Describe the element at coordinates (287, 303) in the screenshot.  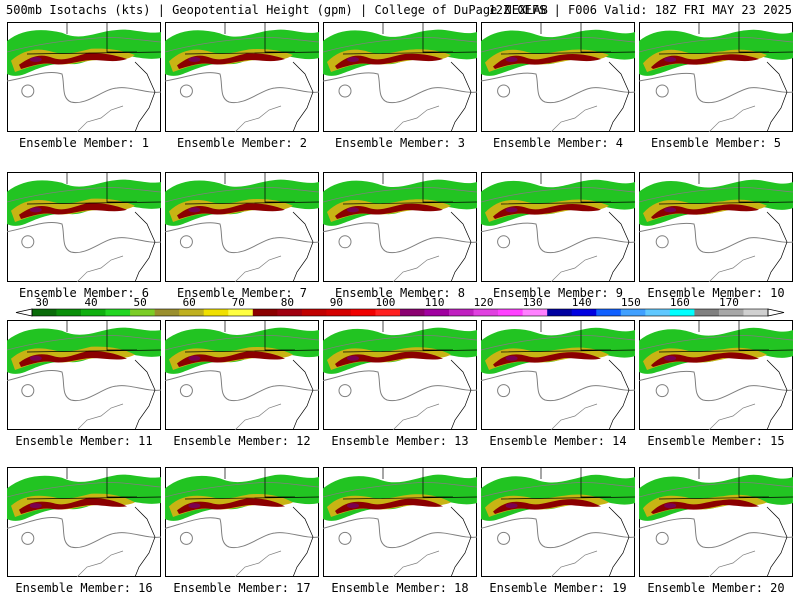
I see `colorbar-tick-label: 80` at that location.